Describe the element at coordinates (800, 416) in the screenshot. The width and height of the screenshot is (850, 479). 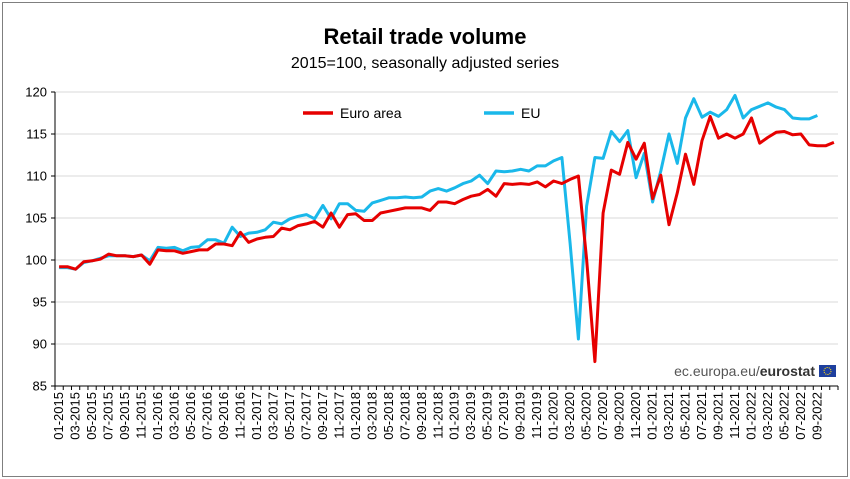
I see `x-tick-label: 07-2022` at that location.